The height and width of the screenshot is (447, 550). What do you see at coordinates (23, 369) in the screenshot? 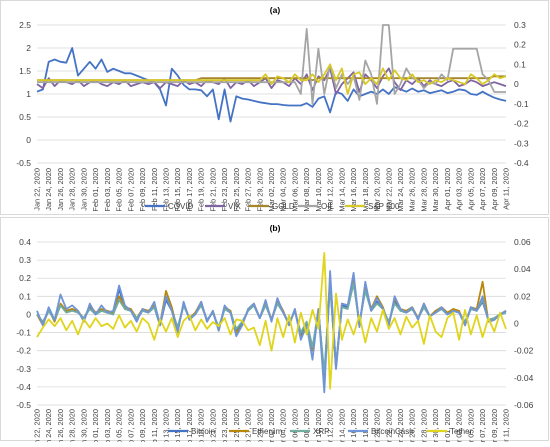
I see `y-left-tick-label: -0.3` at bounding box center [23, 369].